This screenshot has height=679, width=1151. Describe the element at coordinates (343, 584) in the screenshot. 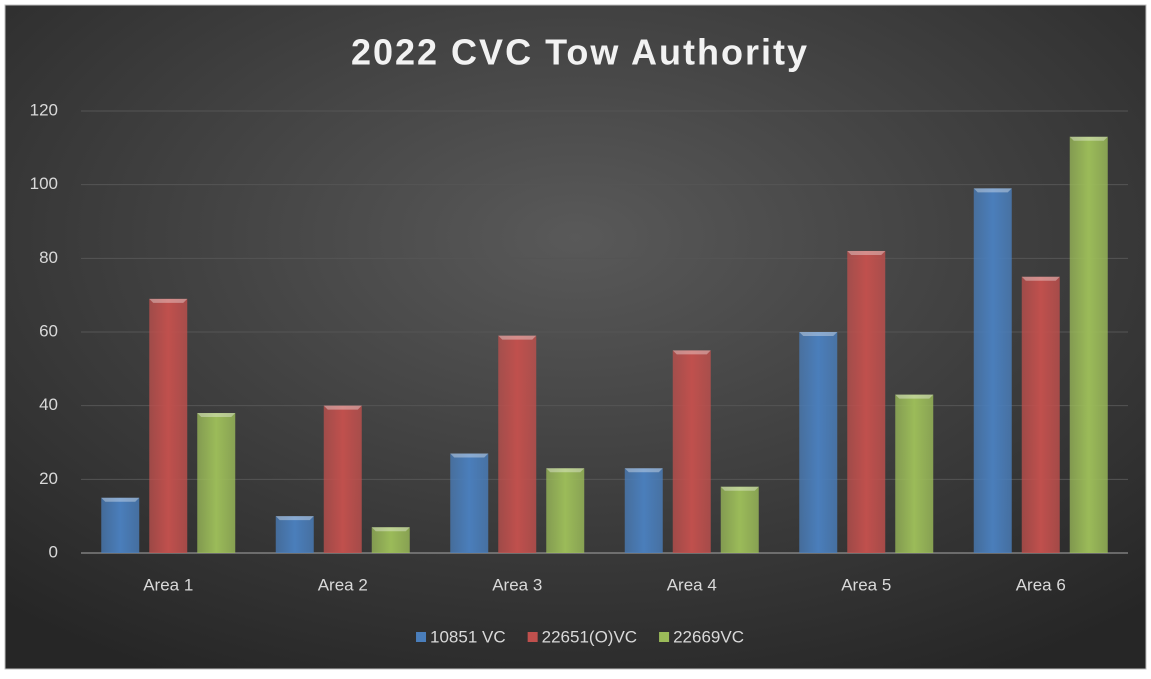

I see `x-tick-label: Area 2` at that location.